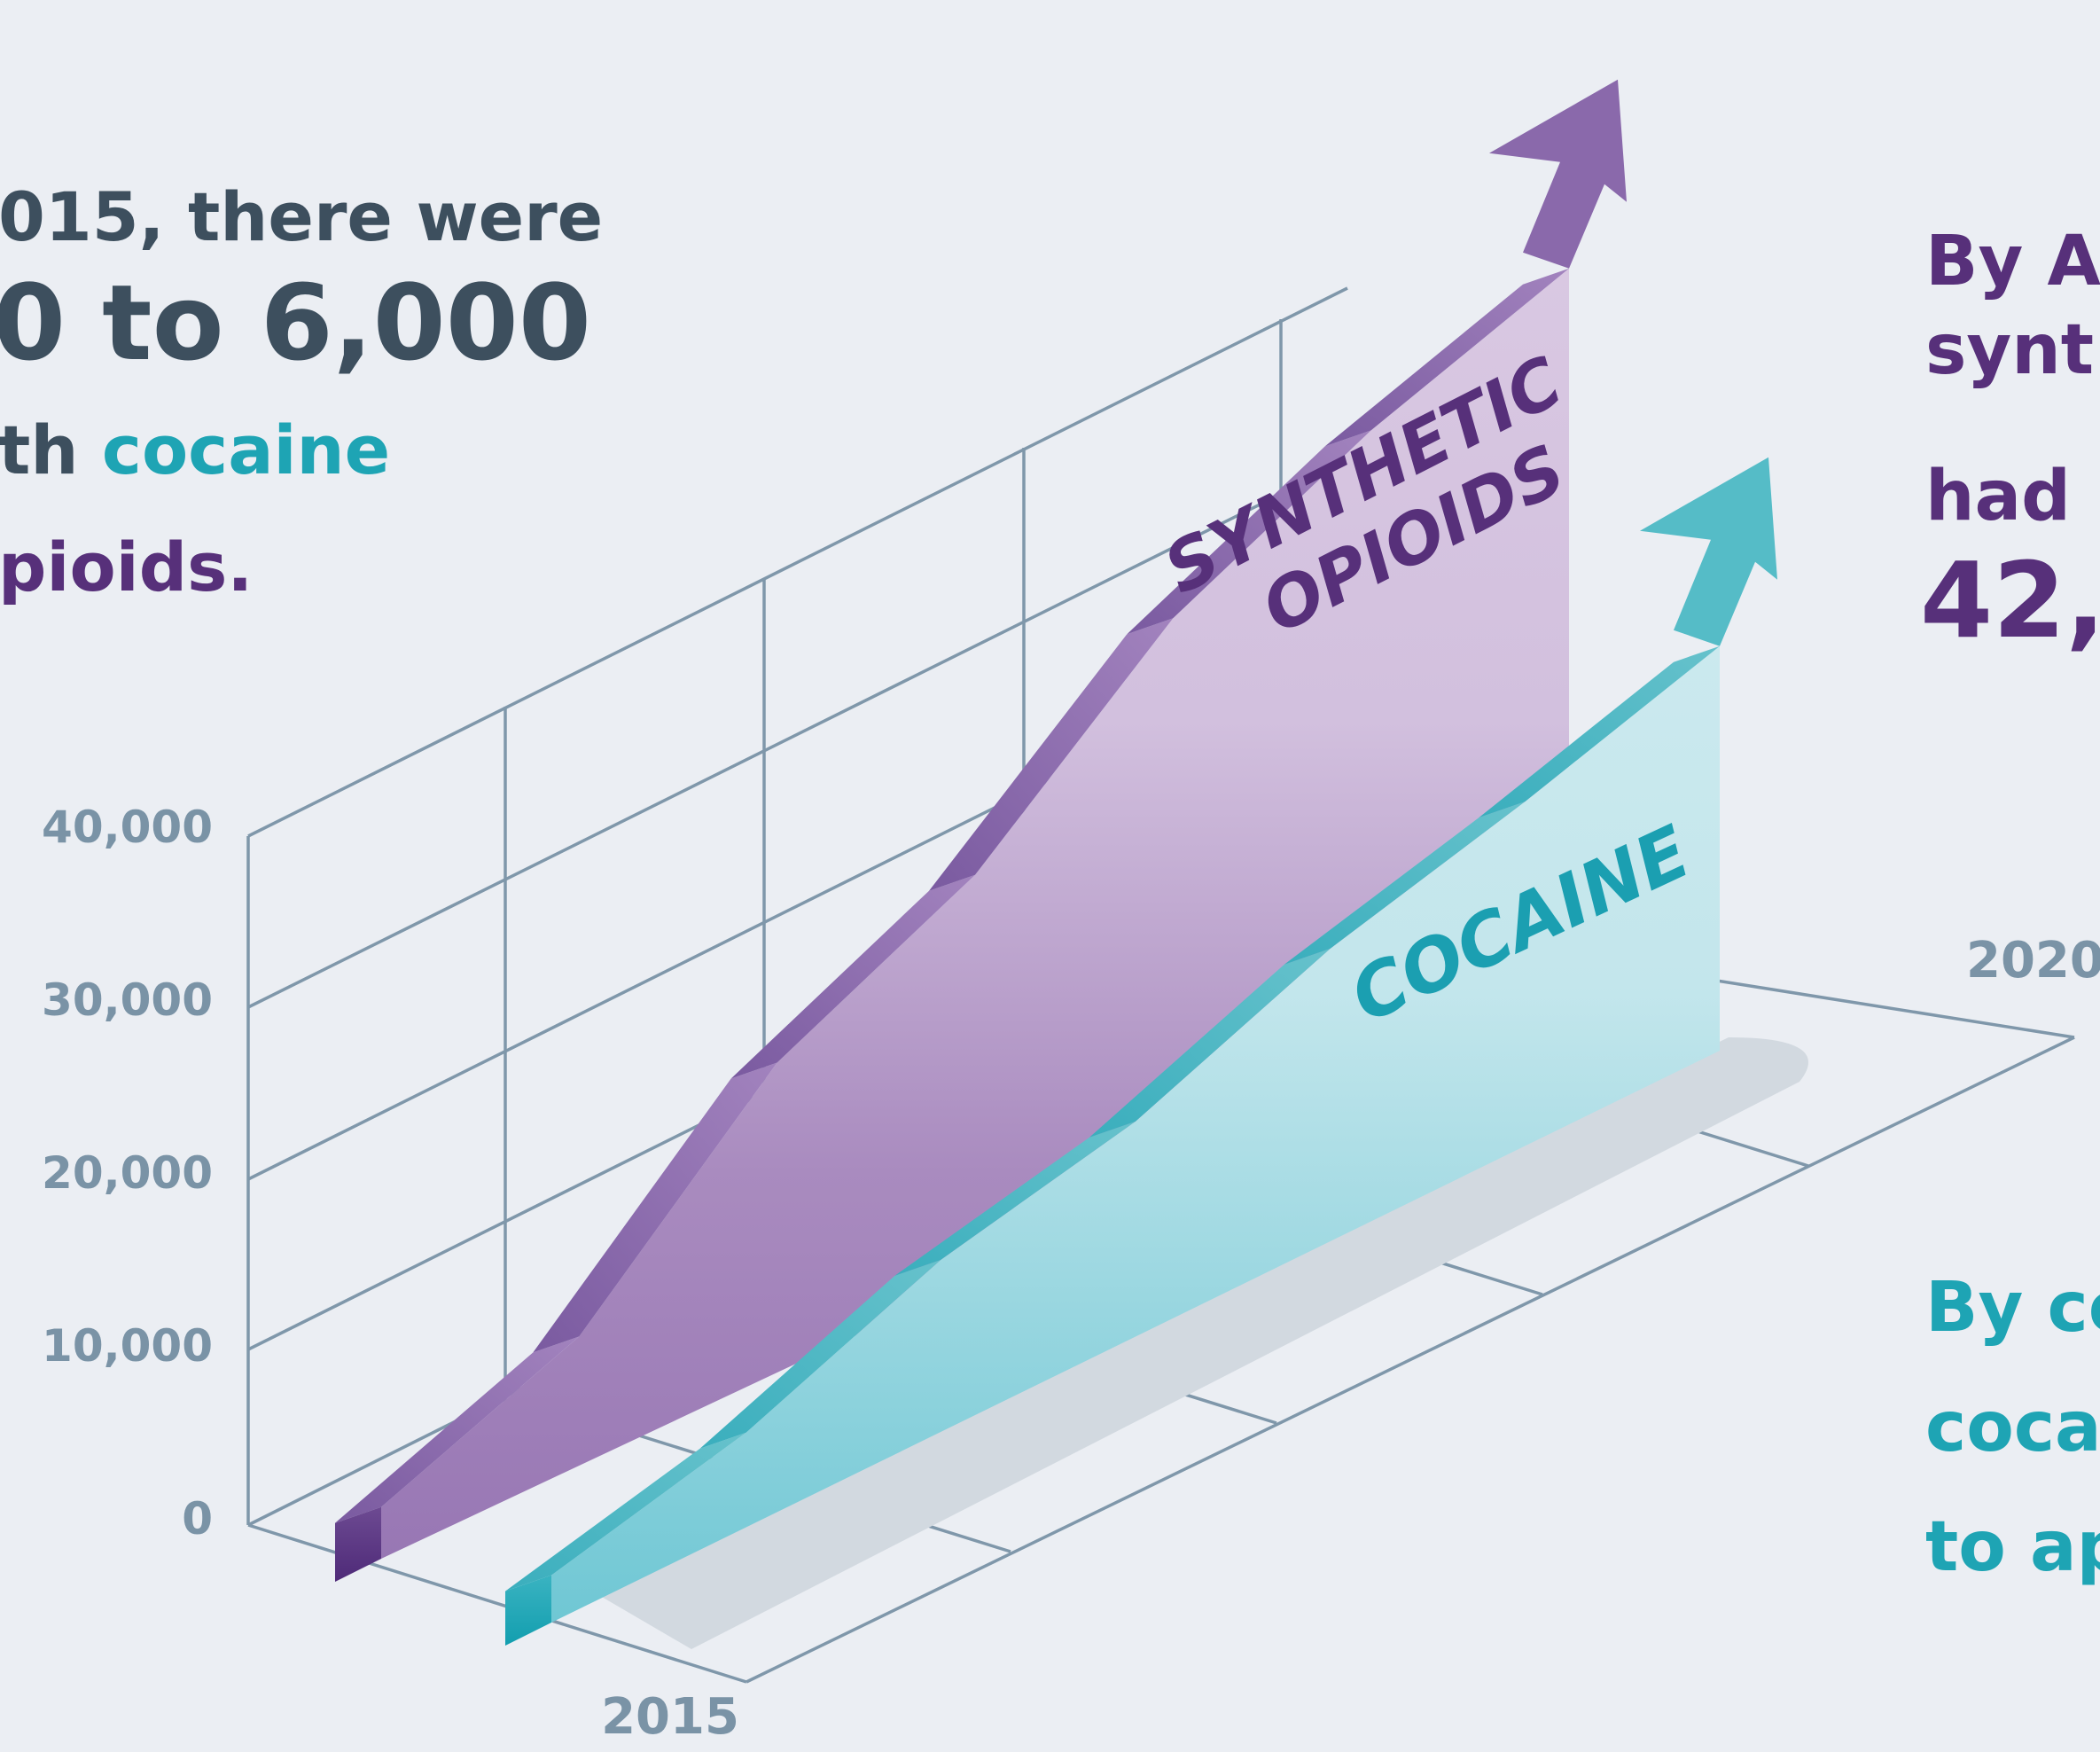 The width and height of the screenshot is (2100, 1752). I want to click on opioids-callout-line-4: 42,0, so click(2010, 600).